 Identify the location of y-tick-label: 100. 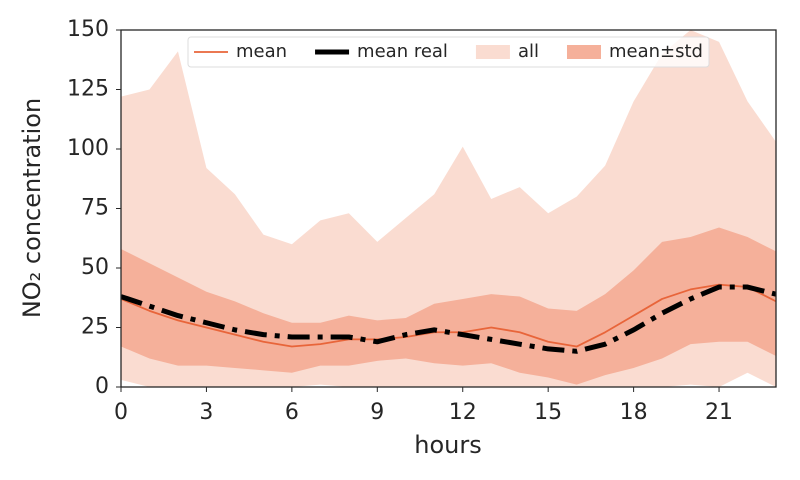
(88, 148).